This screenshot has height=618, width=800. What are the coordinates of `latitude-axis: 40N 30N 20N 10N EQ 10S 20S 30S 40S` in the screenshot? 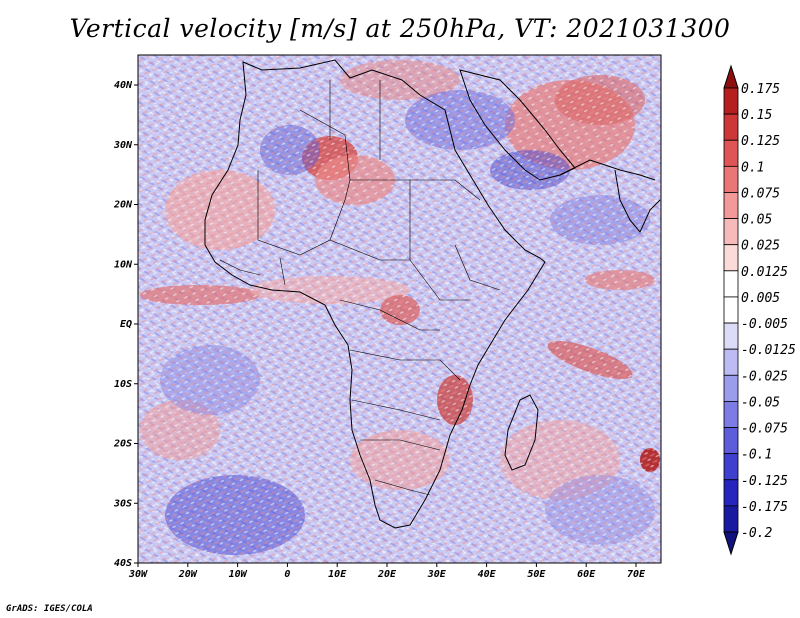 It's located at (125, 324).